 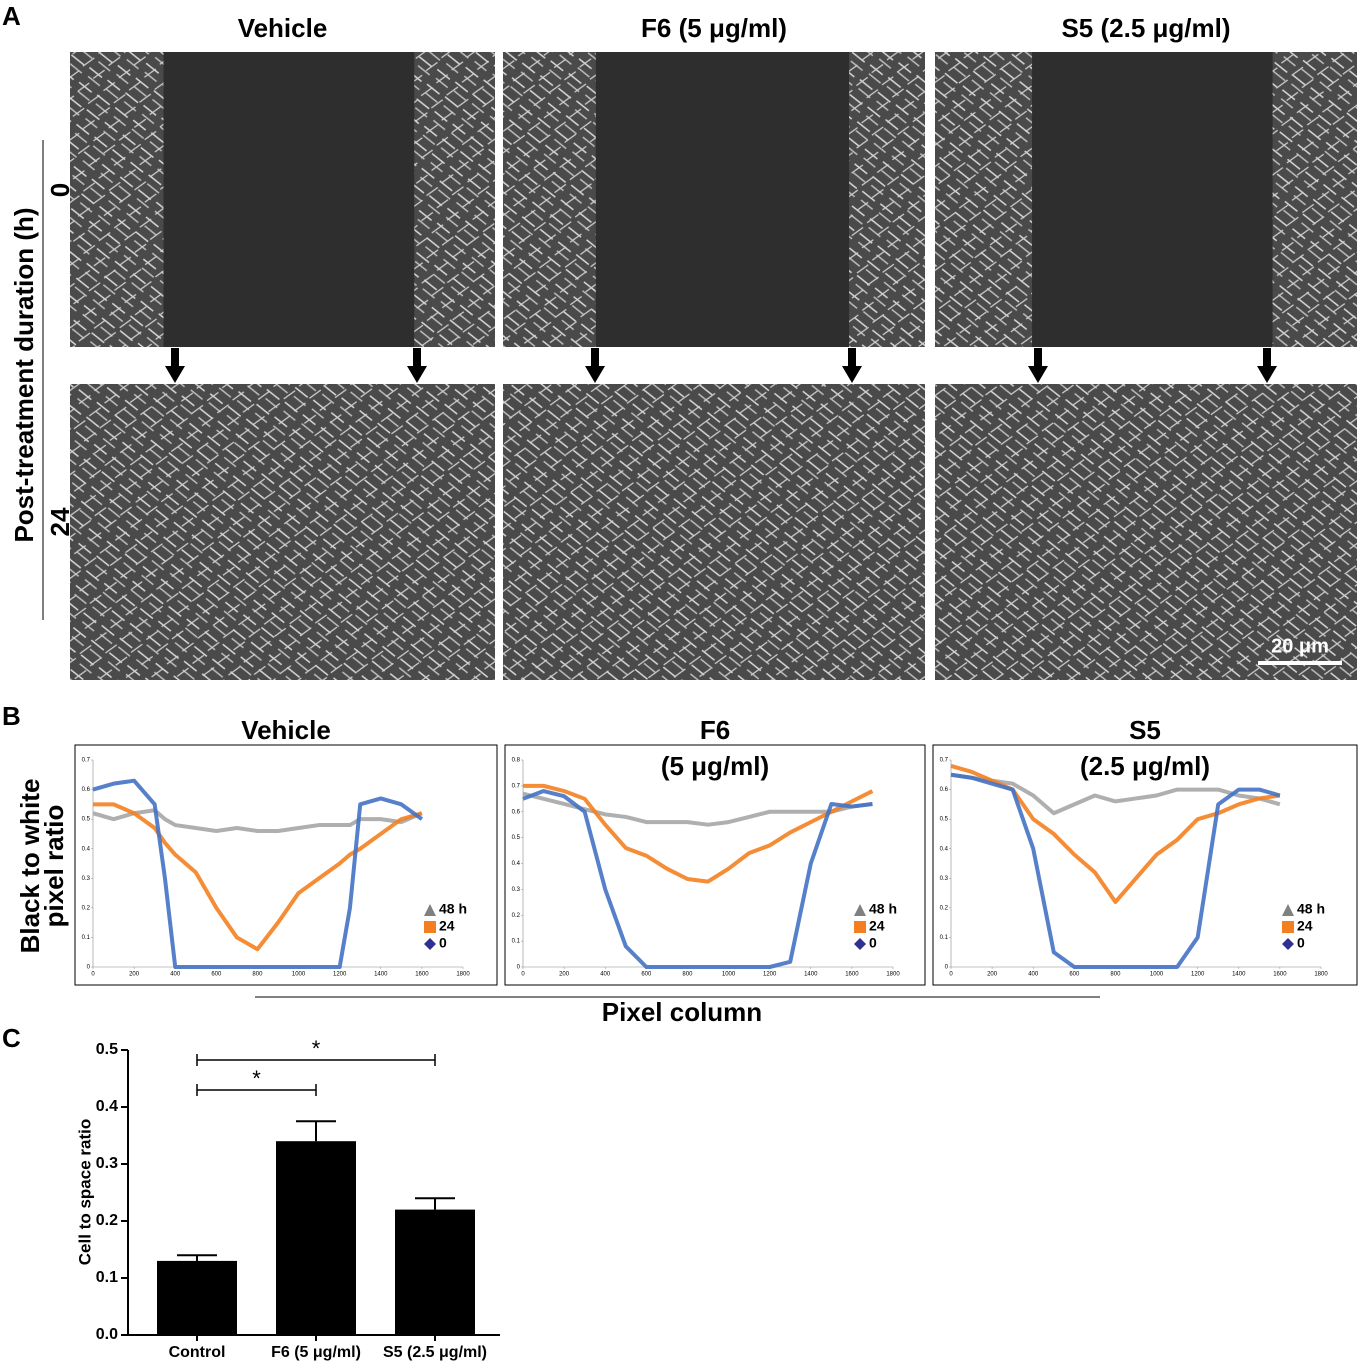 What do you see at coordinates (30, 866) in the screenshot?
I see `y-axis-label: Black to white` at bounding box center [30, 866].